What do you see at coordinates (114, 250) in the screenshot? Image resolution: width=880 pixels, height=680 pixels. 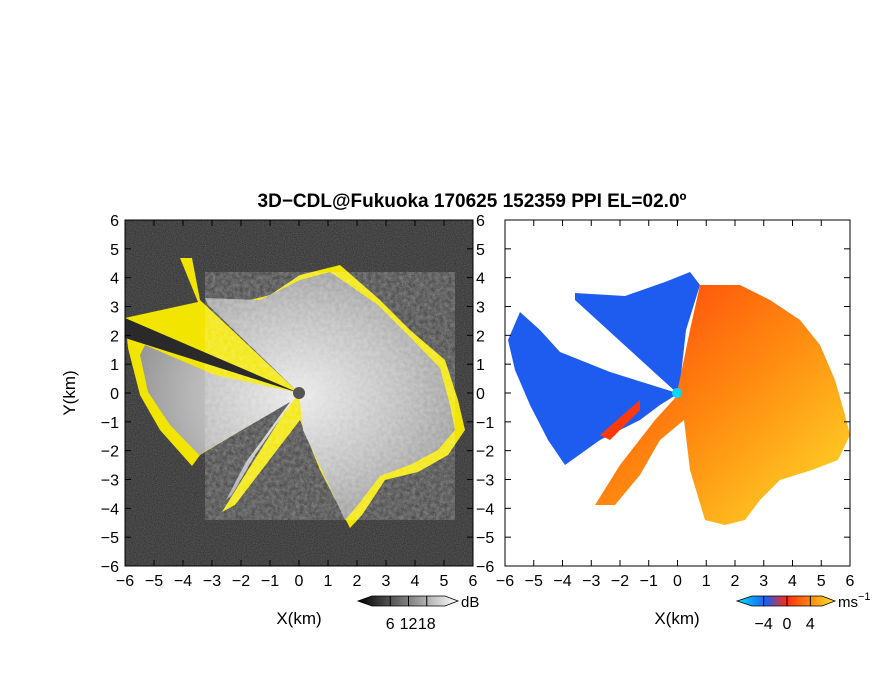 I see `y-tick-label: 5` at bounding box center [114, 250].